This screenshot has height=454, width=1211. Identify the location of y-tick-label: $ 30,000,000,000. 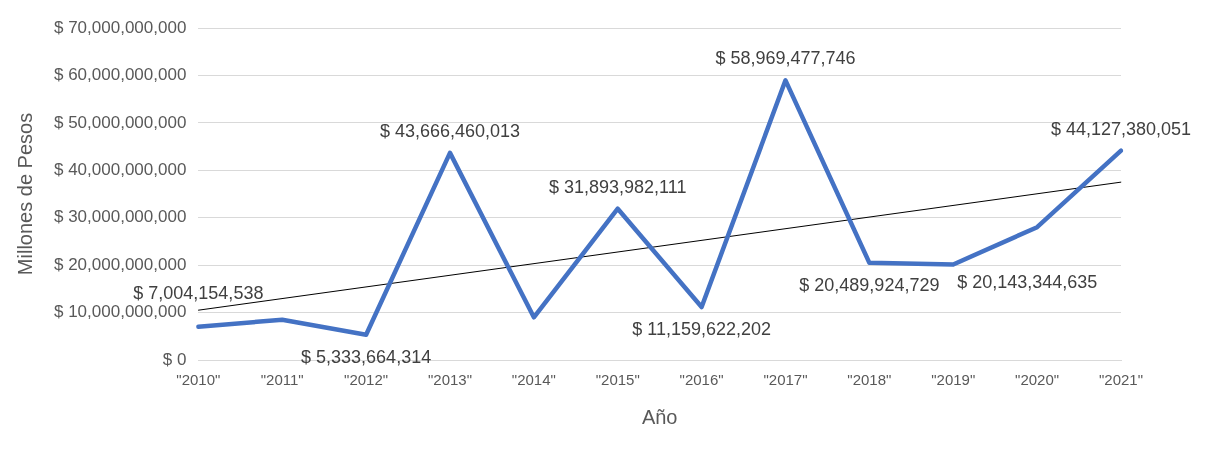
(120, 217).